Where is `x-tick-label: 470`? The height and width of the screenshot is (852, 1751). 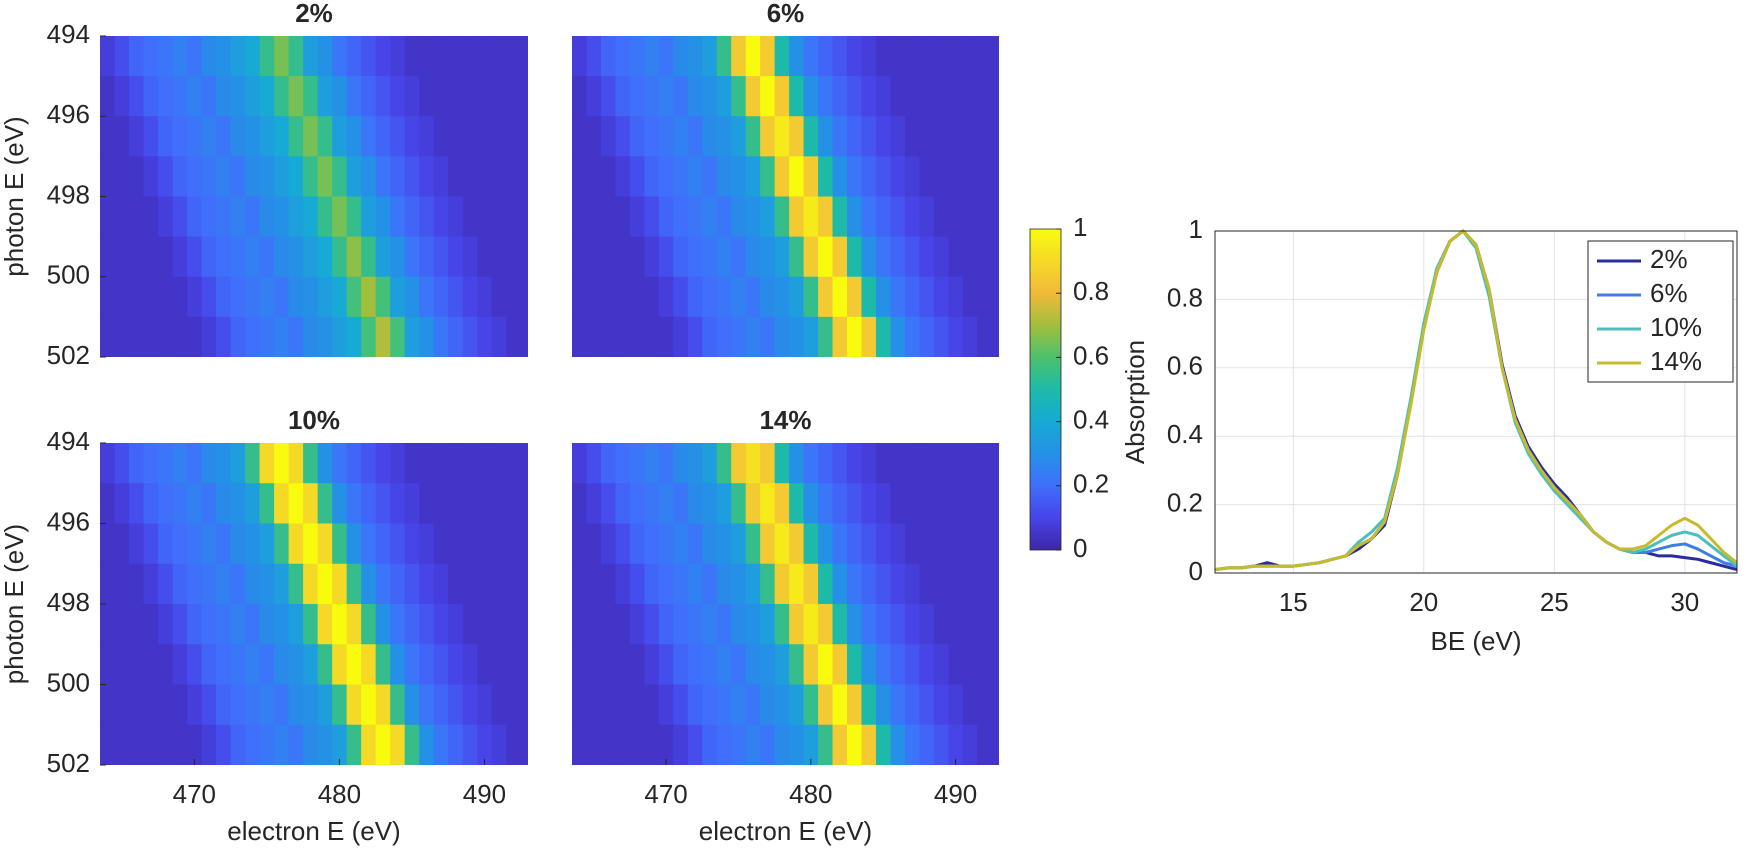 x-tick-label: 470 is located at coordinates (665, 794).